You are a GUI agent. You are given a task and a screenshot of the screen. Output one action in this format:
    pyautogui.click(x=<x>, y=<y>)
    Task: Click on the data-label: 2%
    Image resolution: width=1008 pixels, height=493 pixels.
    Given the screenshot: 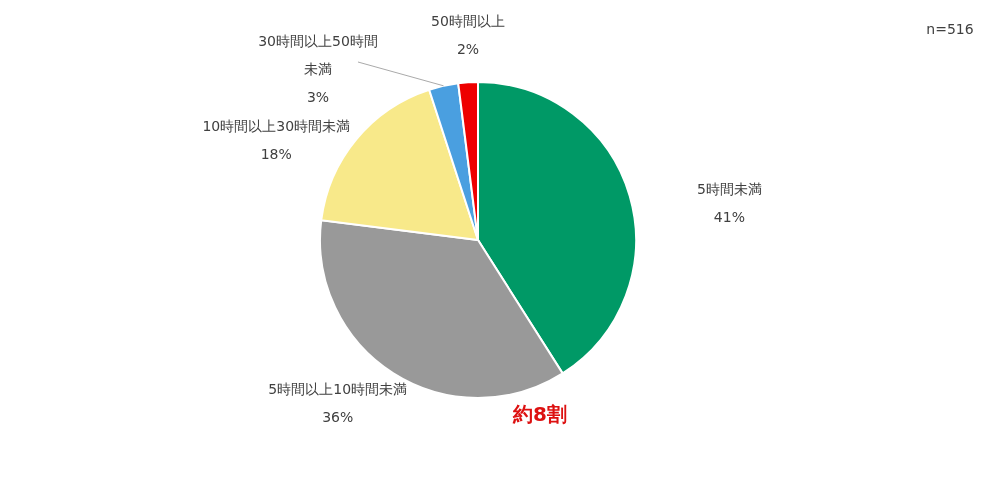 What is the action you would take?
    pyautogui.click(x=468, y=49)
    